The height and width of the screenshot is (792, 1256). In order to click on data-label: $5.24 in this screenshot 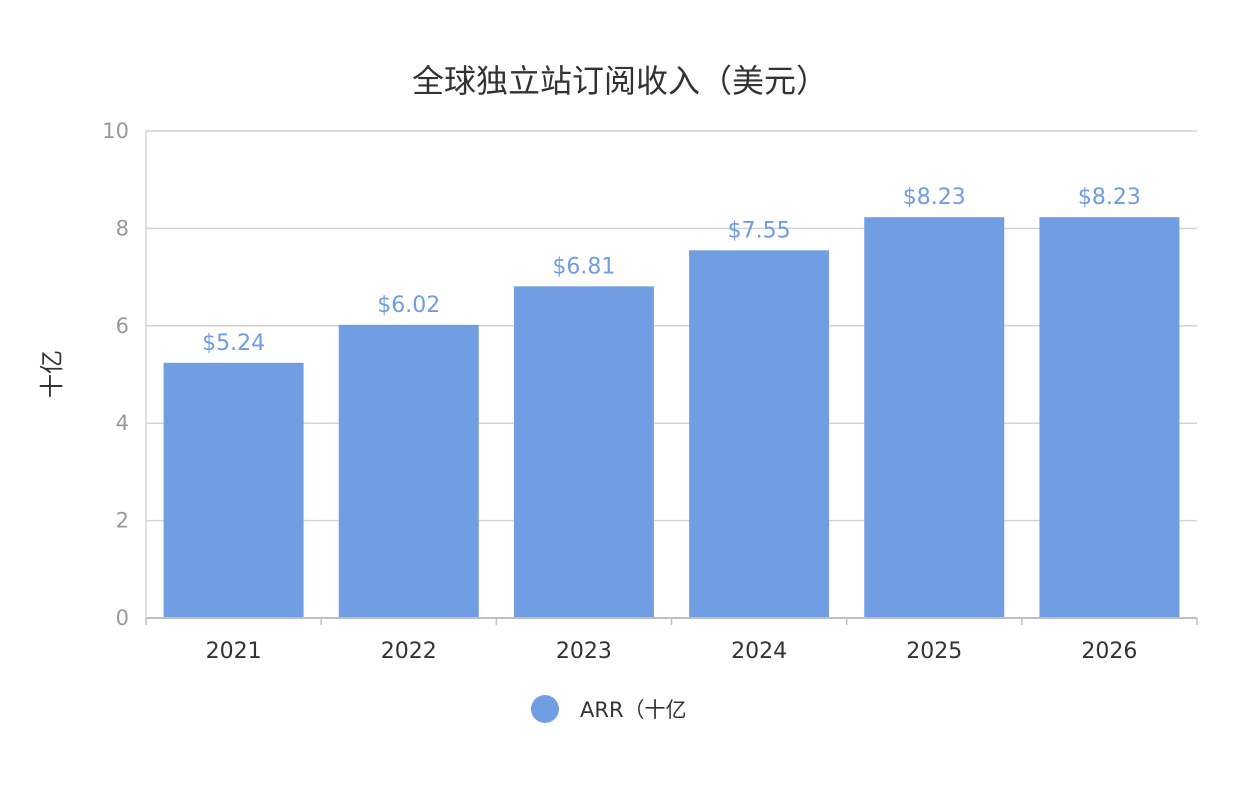, I will do `click(233, 343)`.